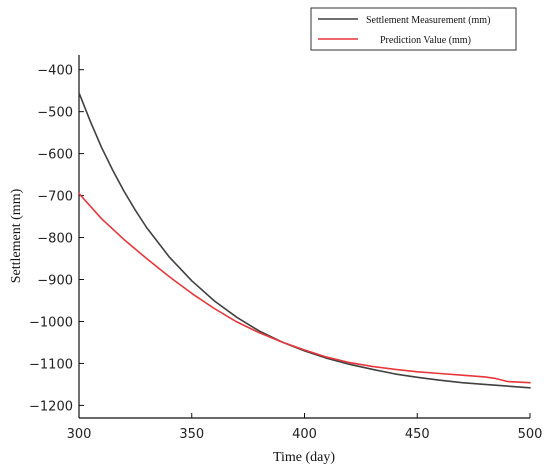 This screenshot has height=471, width=550. Describe the element at coordinates (304, 434) in the screenshot. I see `x-tick-label: 400` at that location.